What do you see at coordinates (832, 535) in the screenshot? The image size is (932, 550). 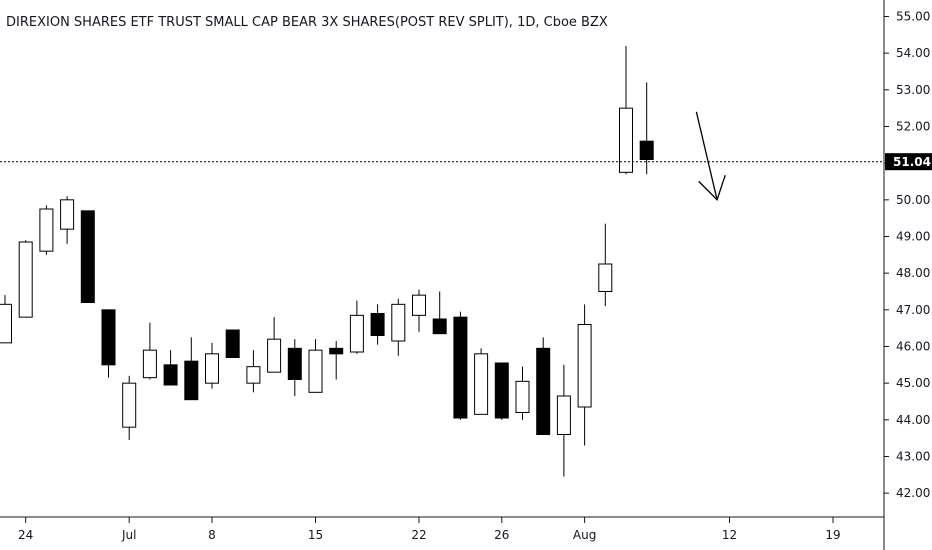 I see `time-tick-label: 19` at bounding box center [832, 535].